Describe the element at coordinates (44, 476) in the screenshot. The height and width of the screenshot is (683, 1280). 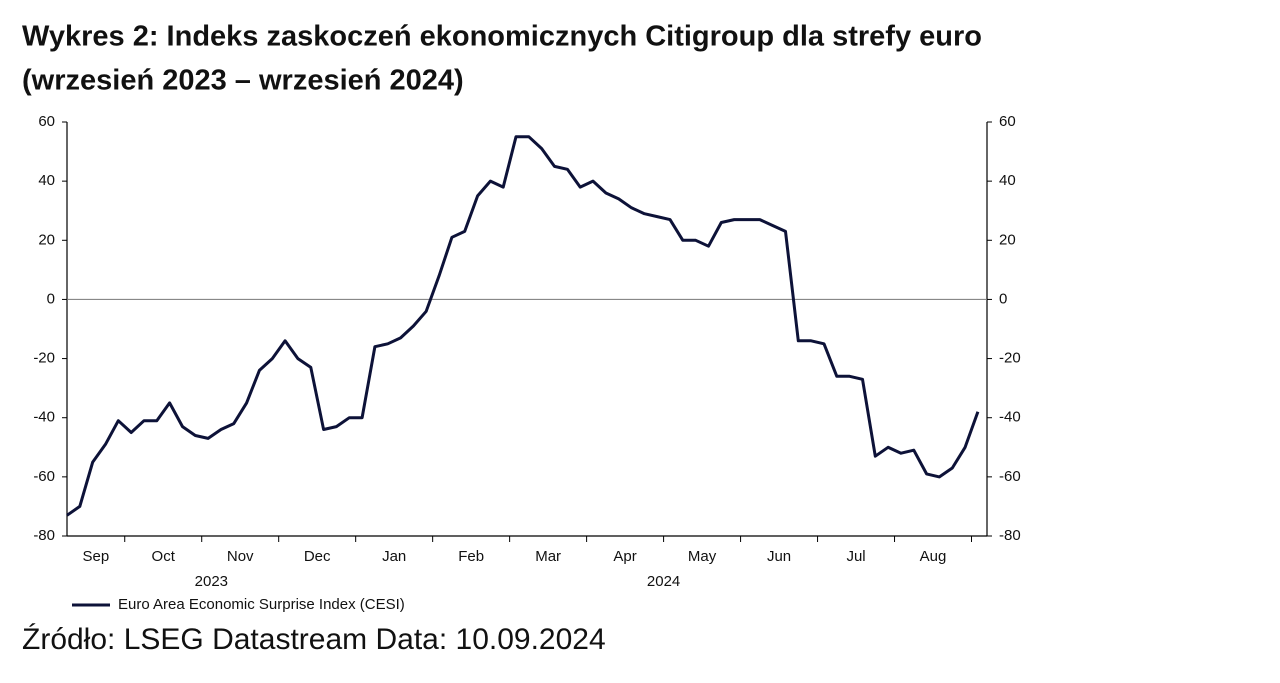
I see `y-tick-label: -60` at that location.